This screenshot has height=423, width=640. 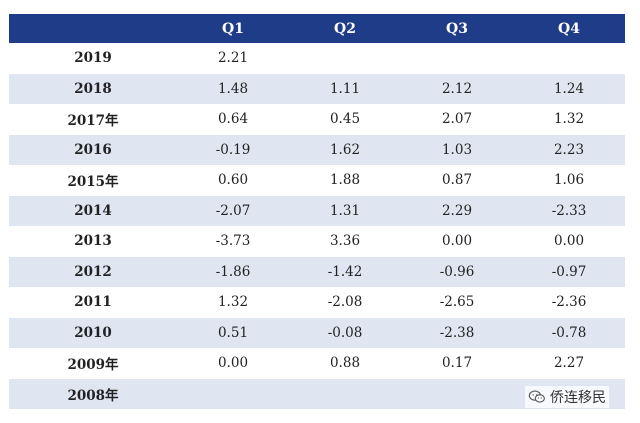 What do you see at coordinates (457, 363) in the screenshot?
I see `cell-q3: 0.17` at bounding box center [457, 363].